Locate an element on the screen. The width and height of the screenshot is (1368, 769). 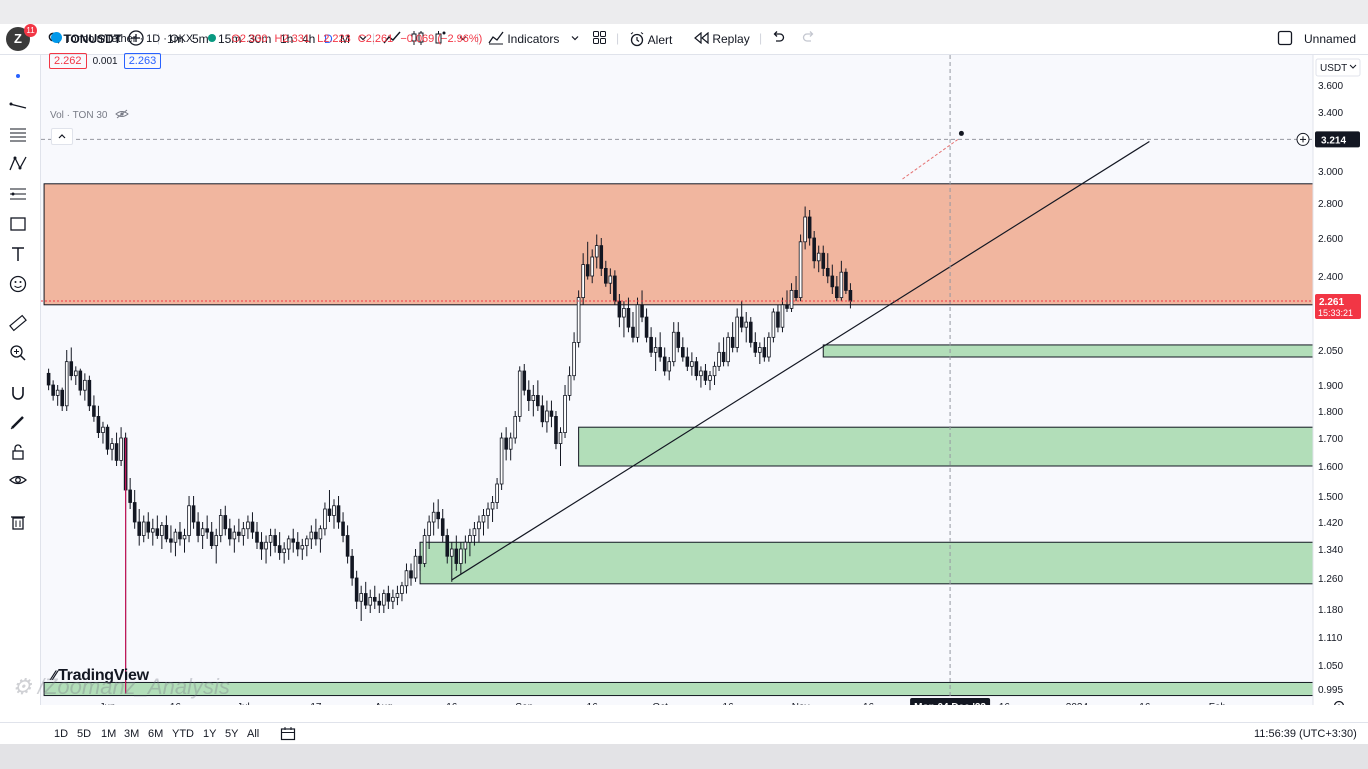
price-tick-label: 2.800 is located at coordinates (1330, 204).